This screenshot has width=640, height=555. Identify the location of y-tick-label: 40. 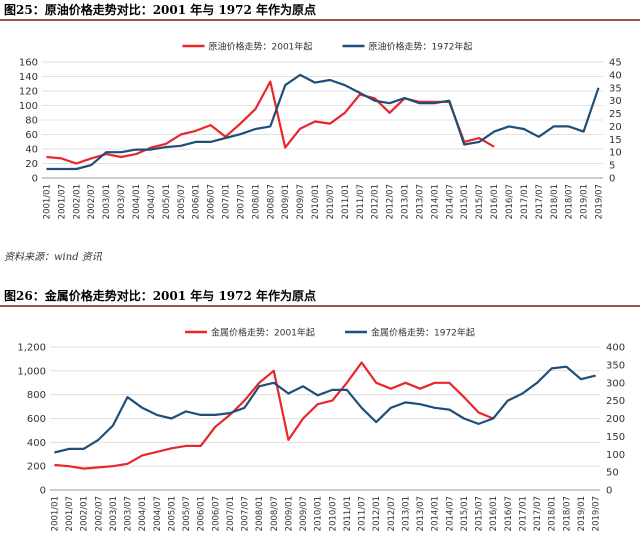
(31, 150).